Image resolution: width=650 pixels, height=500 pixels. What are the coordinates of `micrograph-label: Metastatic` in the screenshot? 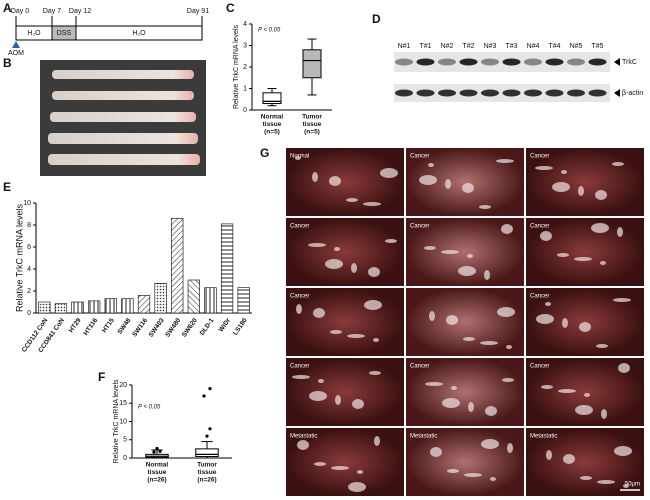 It's located at (543, 437).